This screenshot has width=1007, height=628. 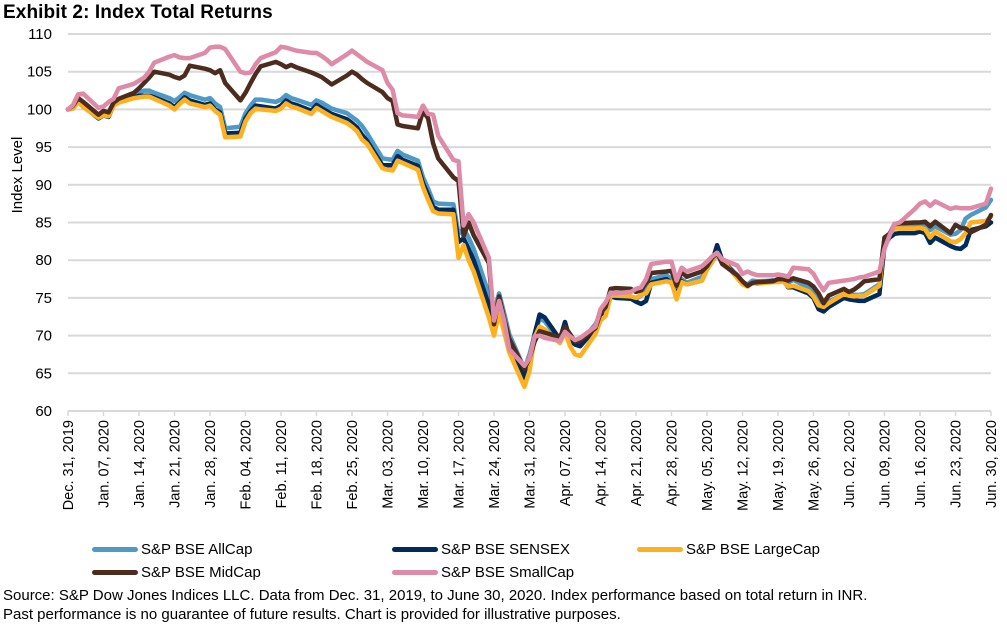 I want to click on x-tick-label: Jun. 16, 2020, so click(x=921, y=464).